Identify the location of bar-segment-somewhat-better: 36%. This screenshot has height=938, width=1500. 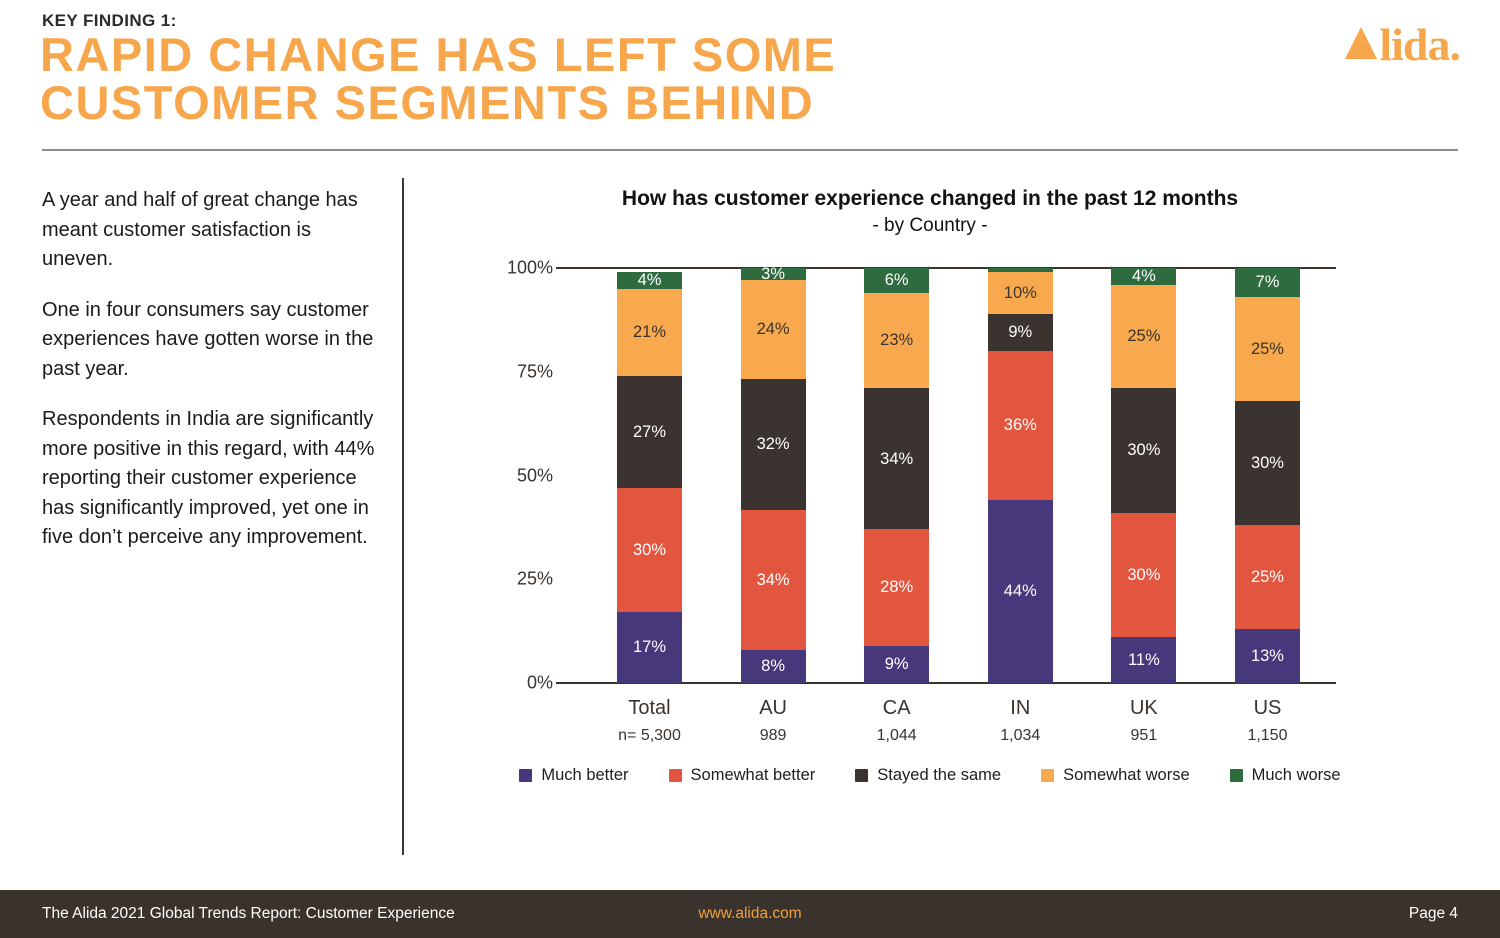
(1020, 426).